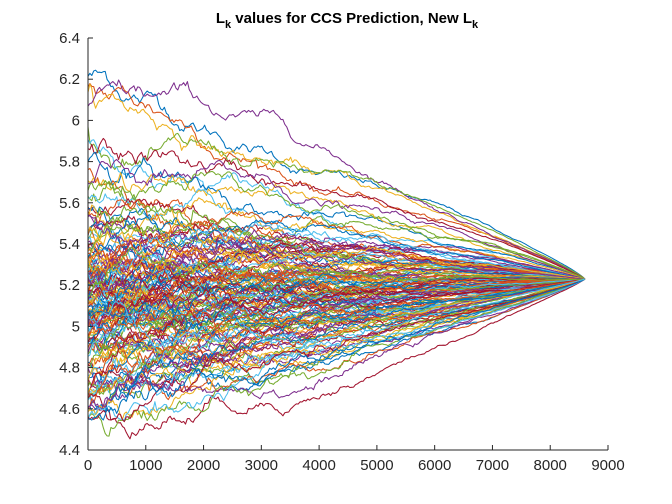  What do you see at coordinates (69, 368) in the screenshot?
I see `y-tick-label: 4.8` at bounding box center [69, 368].